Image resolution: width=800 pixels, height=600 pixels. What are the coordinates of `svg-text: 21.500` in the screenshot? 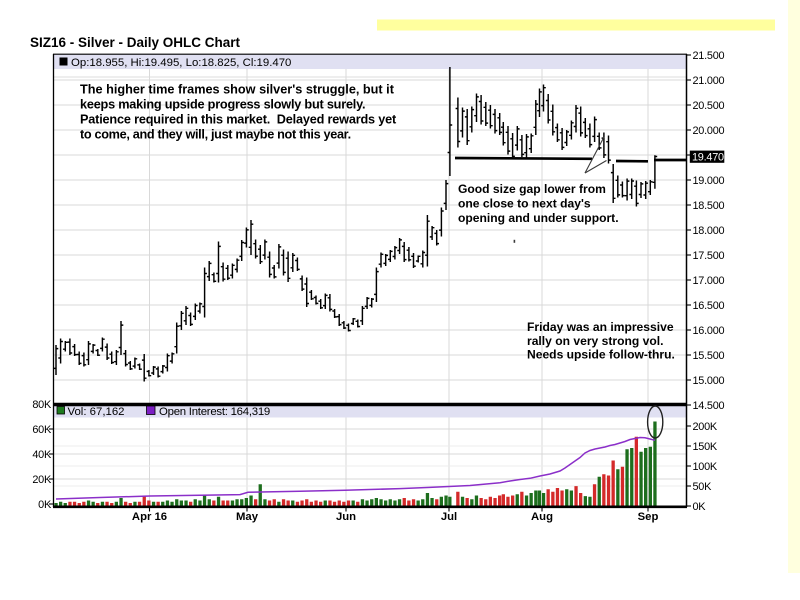 It's located at (709, 56).